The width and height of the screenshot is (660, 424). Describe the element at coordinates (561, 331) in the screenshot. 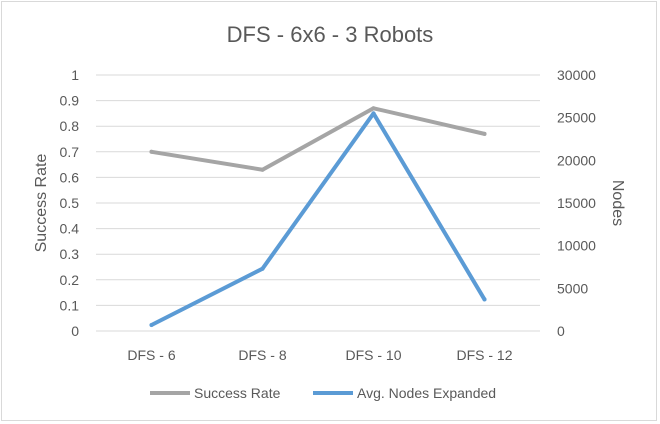

I see `right-tick-label: 0` at that location.